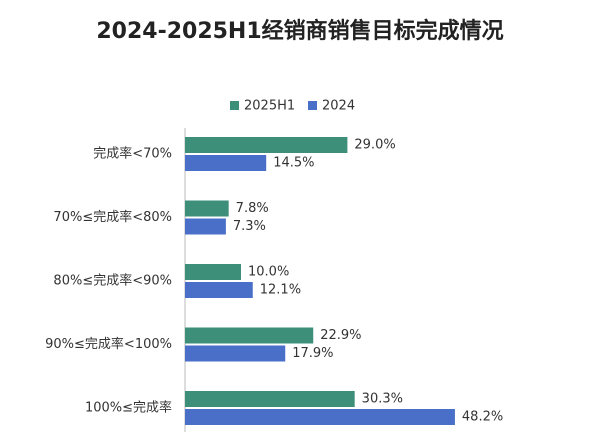  What do you see at coordinates (249, 226) in the screenshot?
I see `data-label: 7.3%` at bounding box center [249, 226].